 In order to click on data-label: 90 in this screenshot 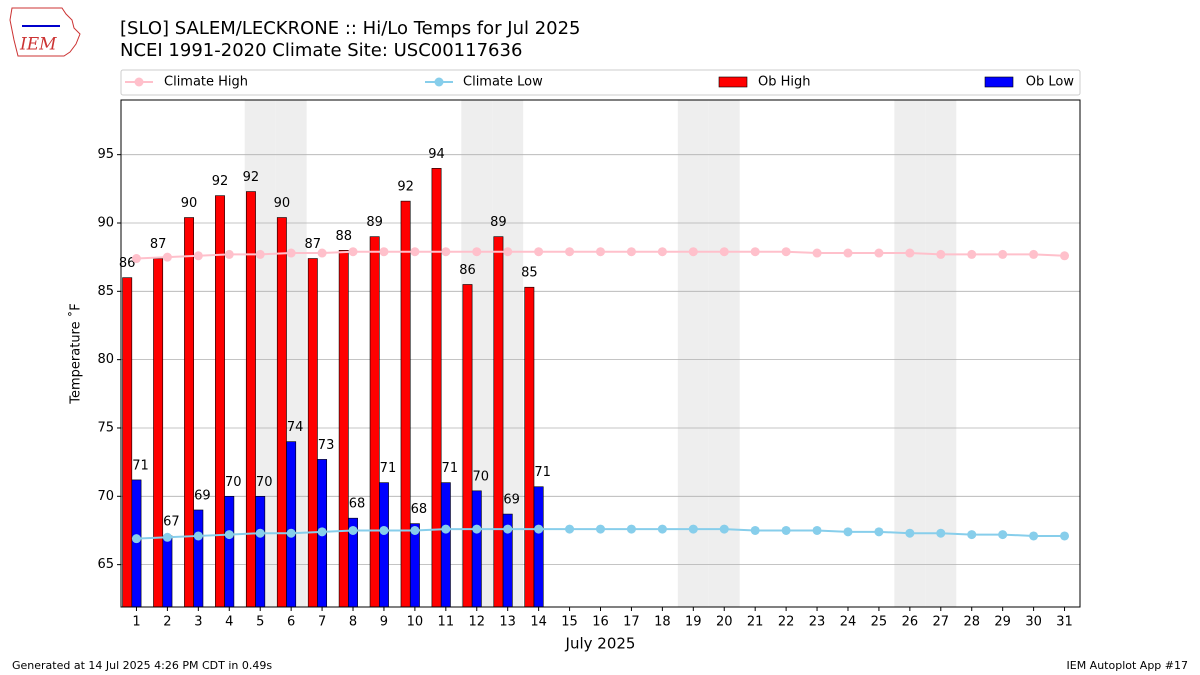, I will do `click(189, 203)`.